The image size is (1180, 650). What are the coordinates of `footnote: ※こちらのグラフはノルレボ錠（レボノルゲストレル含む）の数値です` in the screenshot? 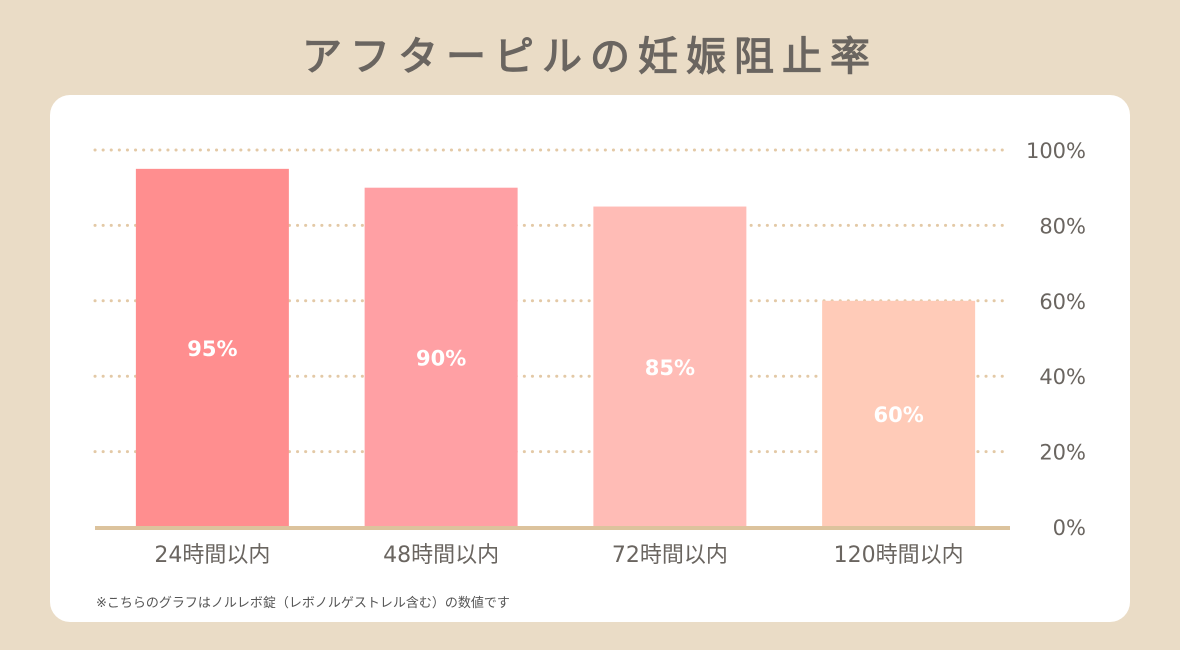 It's located at (303, 603).